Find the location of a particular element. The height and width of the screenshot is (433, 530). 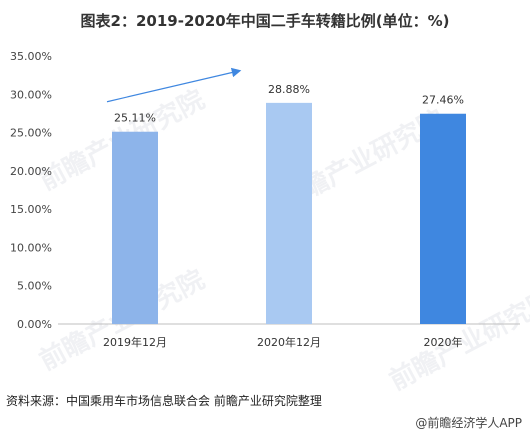

y-tick-label: 5.00% is located at coordinates (34, 286).